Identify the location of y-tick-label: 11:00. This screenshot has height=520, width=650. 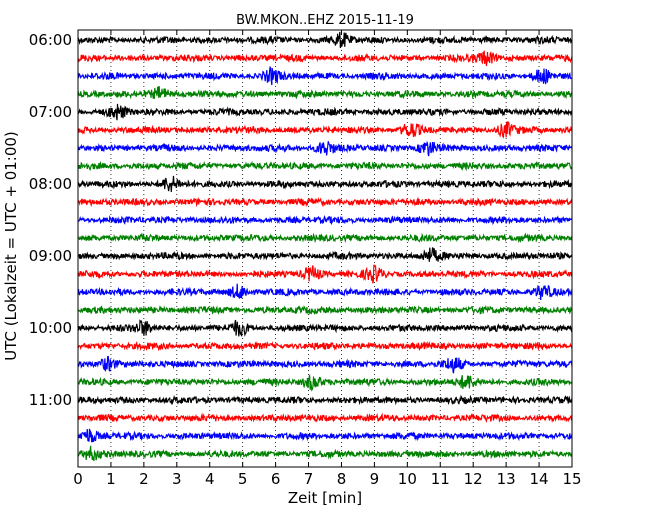
(50, 400).